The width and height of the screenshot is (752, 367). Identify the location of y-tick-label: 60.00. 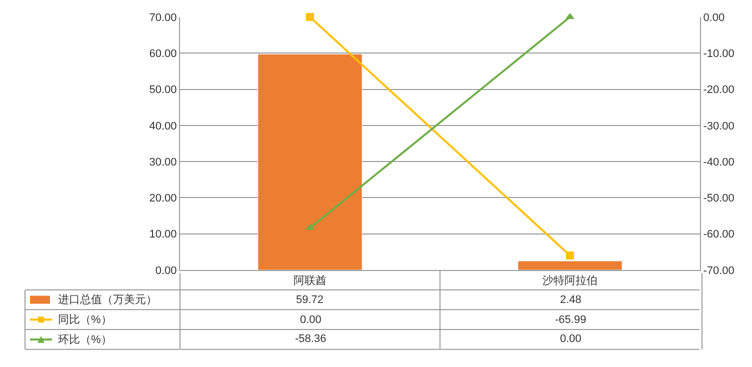
(163, 54).